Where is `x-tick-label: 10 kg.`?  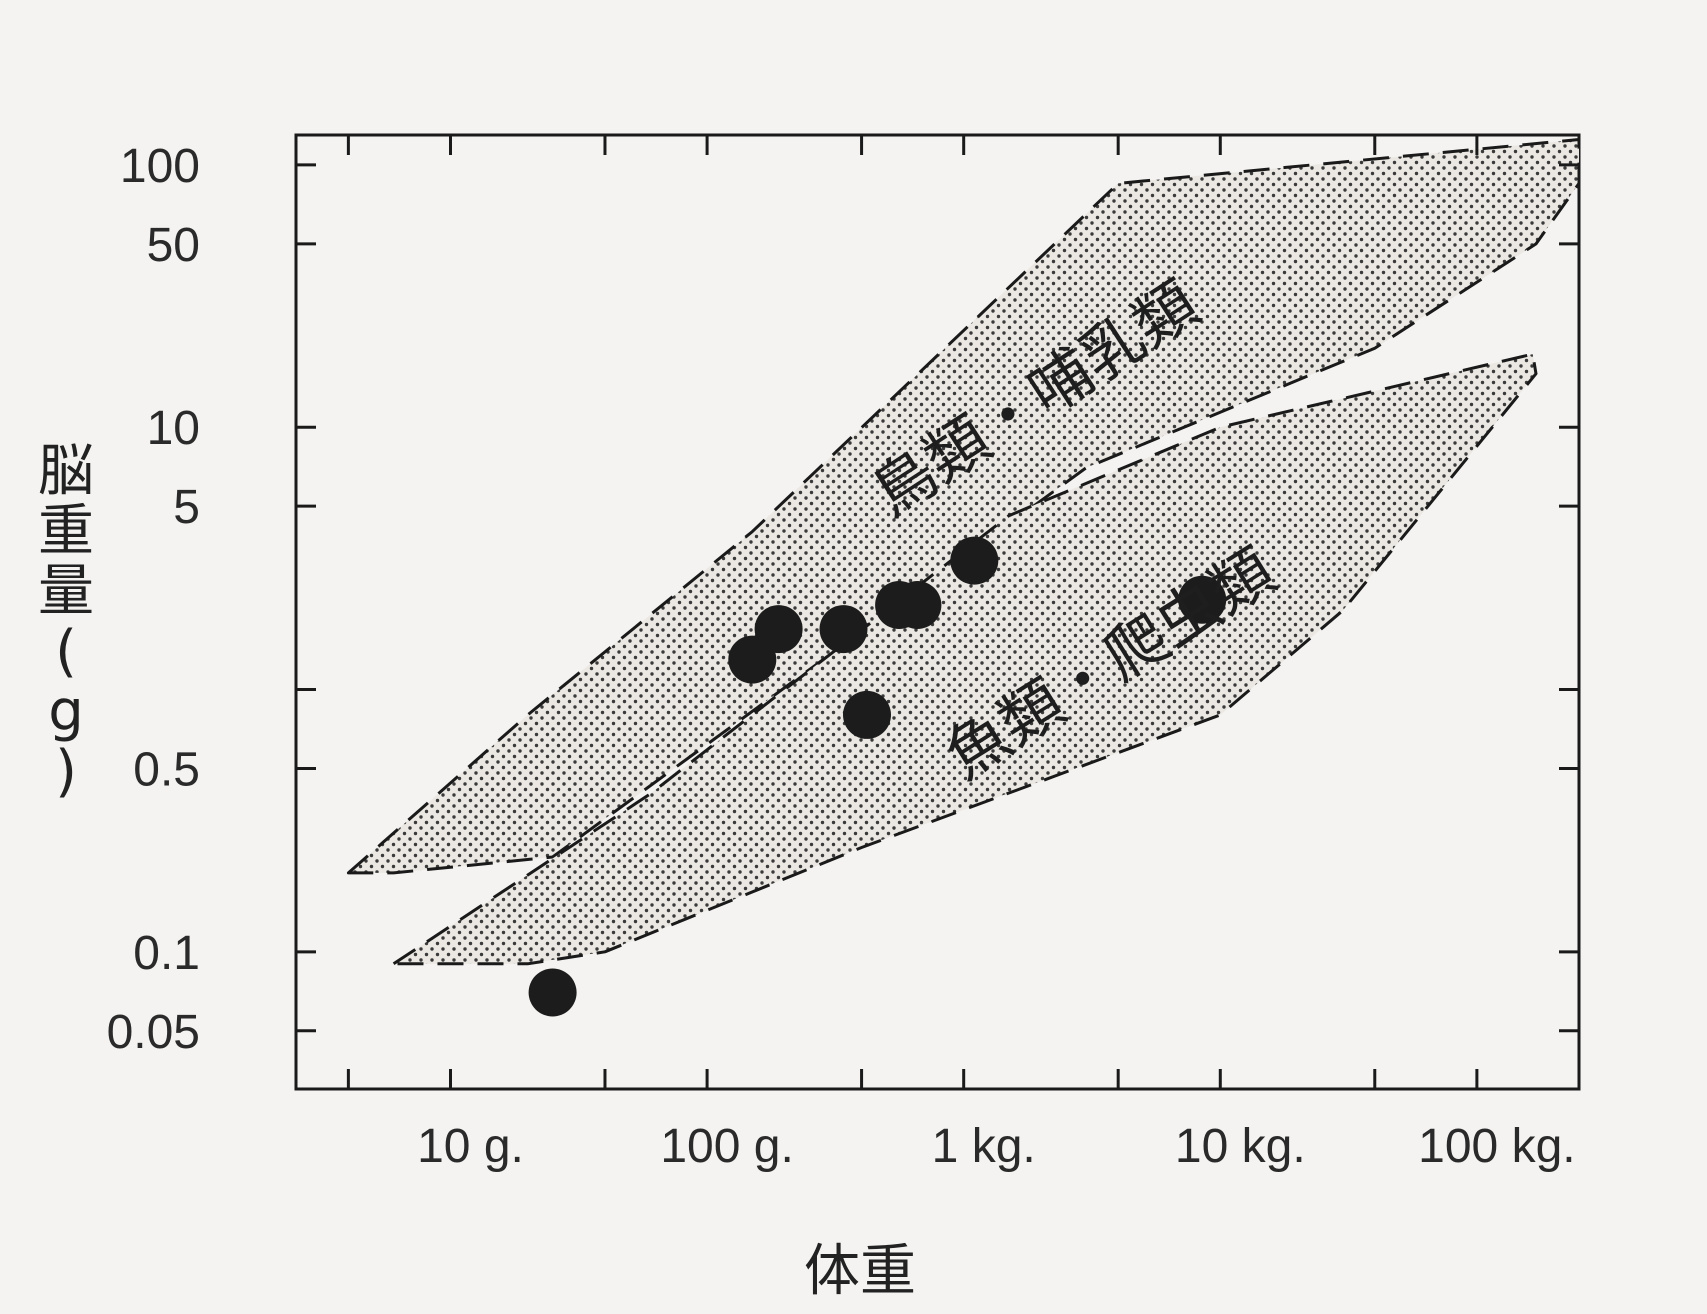 x-tick-label: 10 kg. is located at coordinates (1240, 1146).